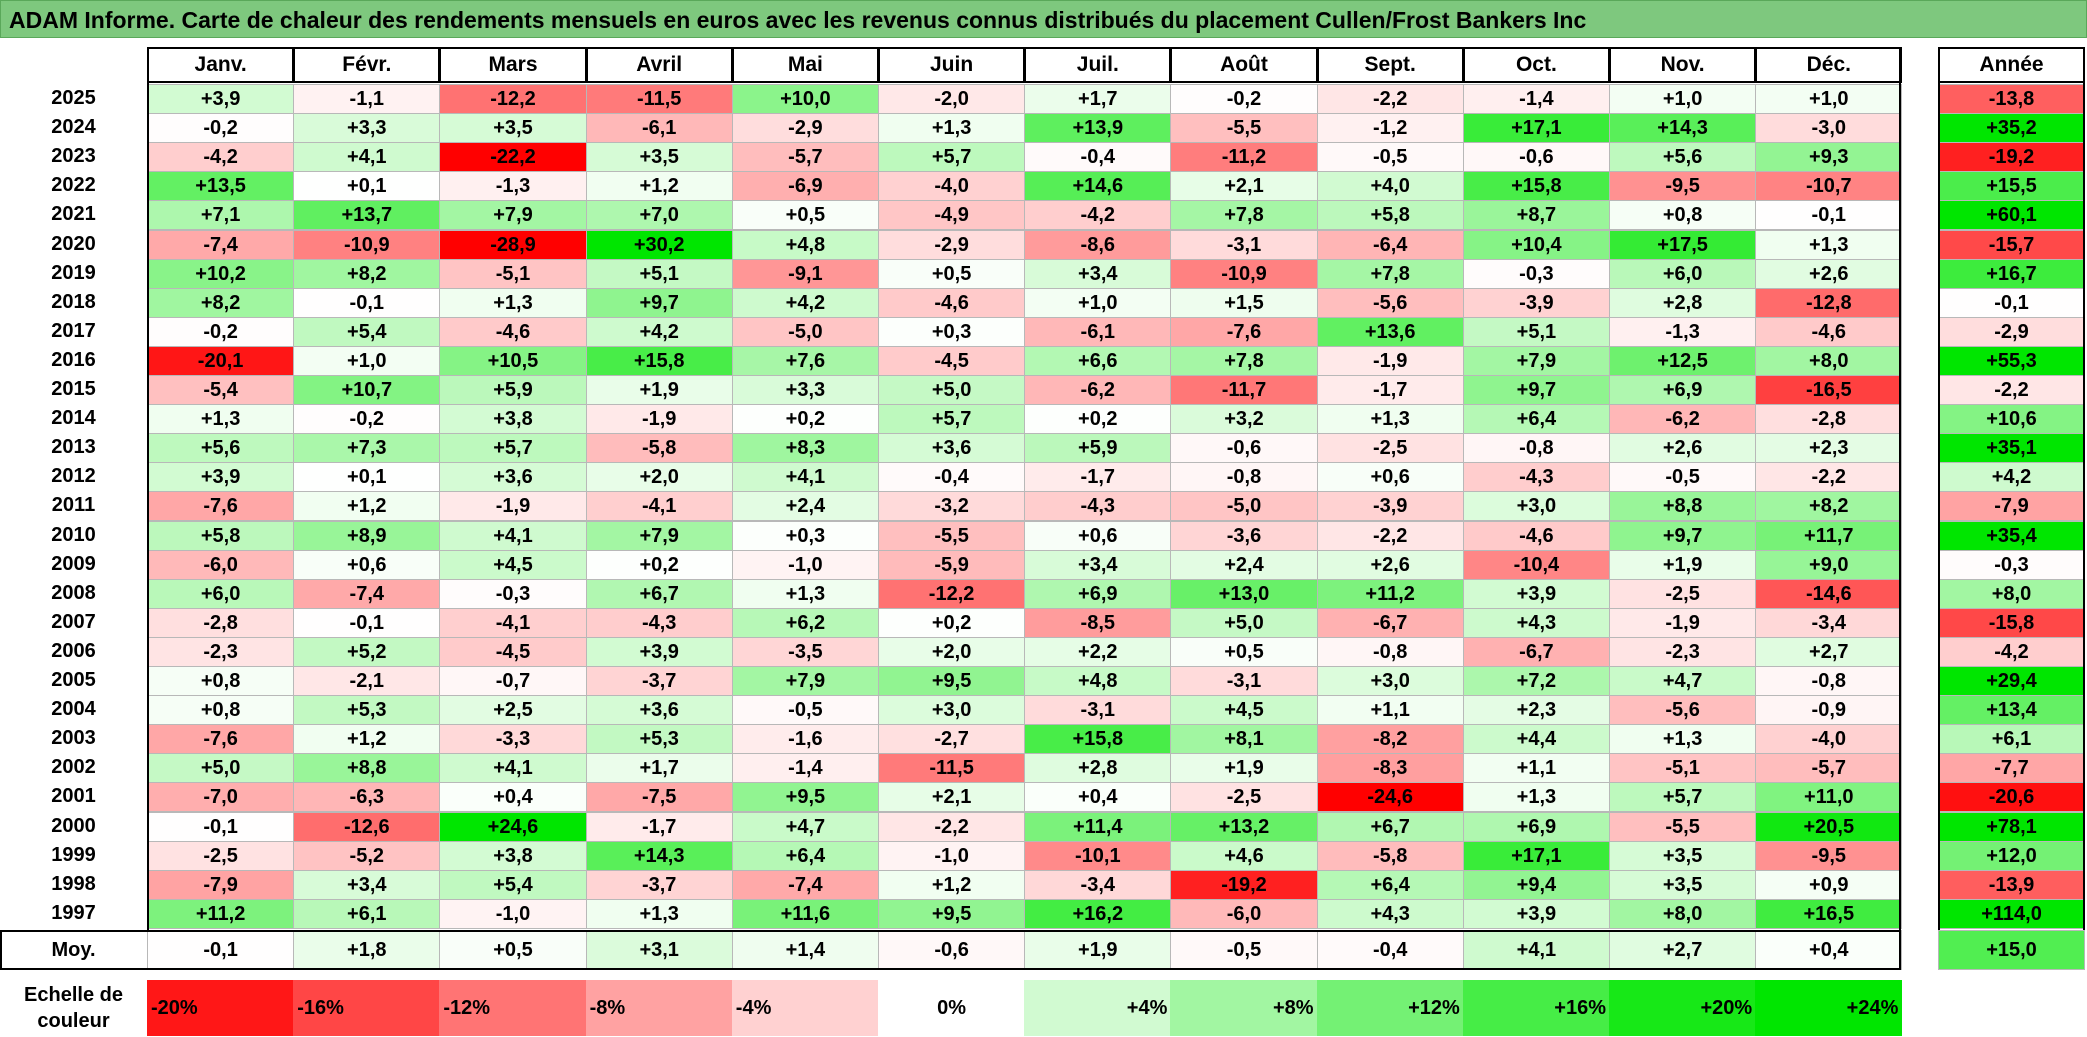 This screenshot has height=1037, width=2087. I want to click on heatmap-cell: -1,9, so click(659, 419).